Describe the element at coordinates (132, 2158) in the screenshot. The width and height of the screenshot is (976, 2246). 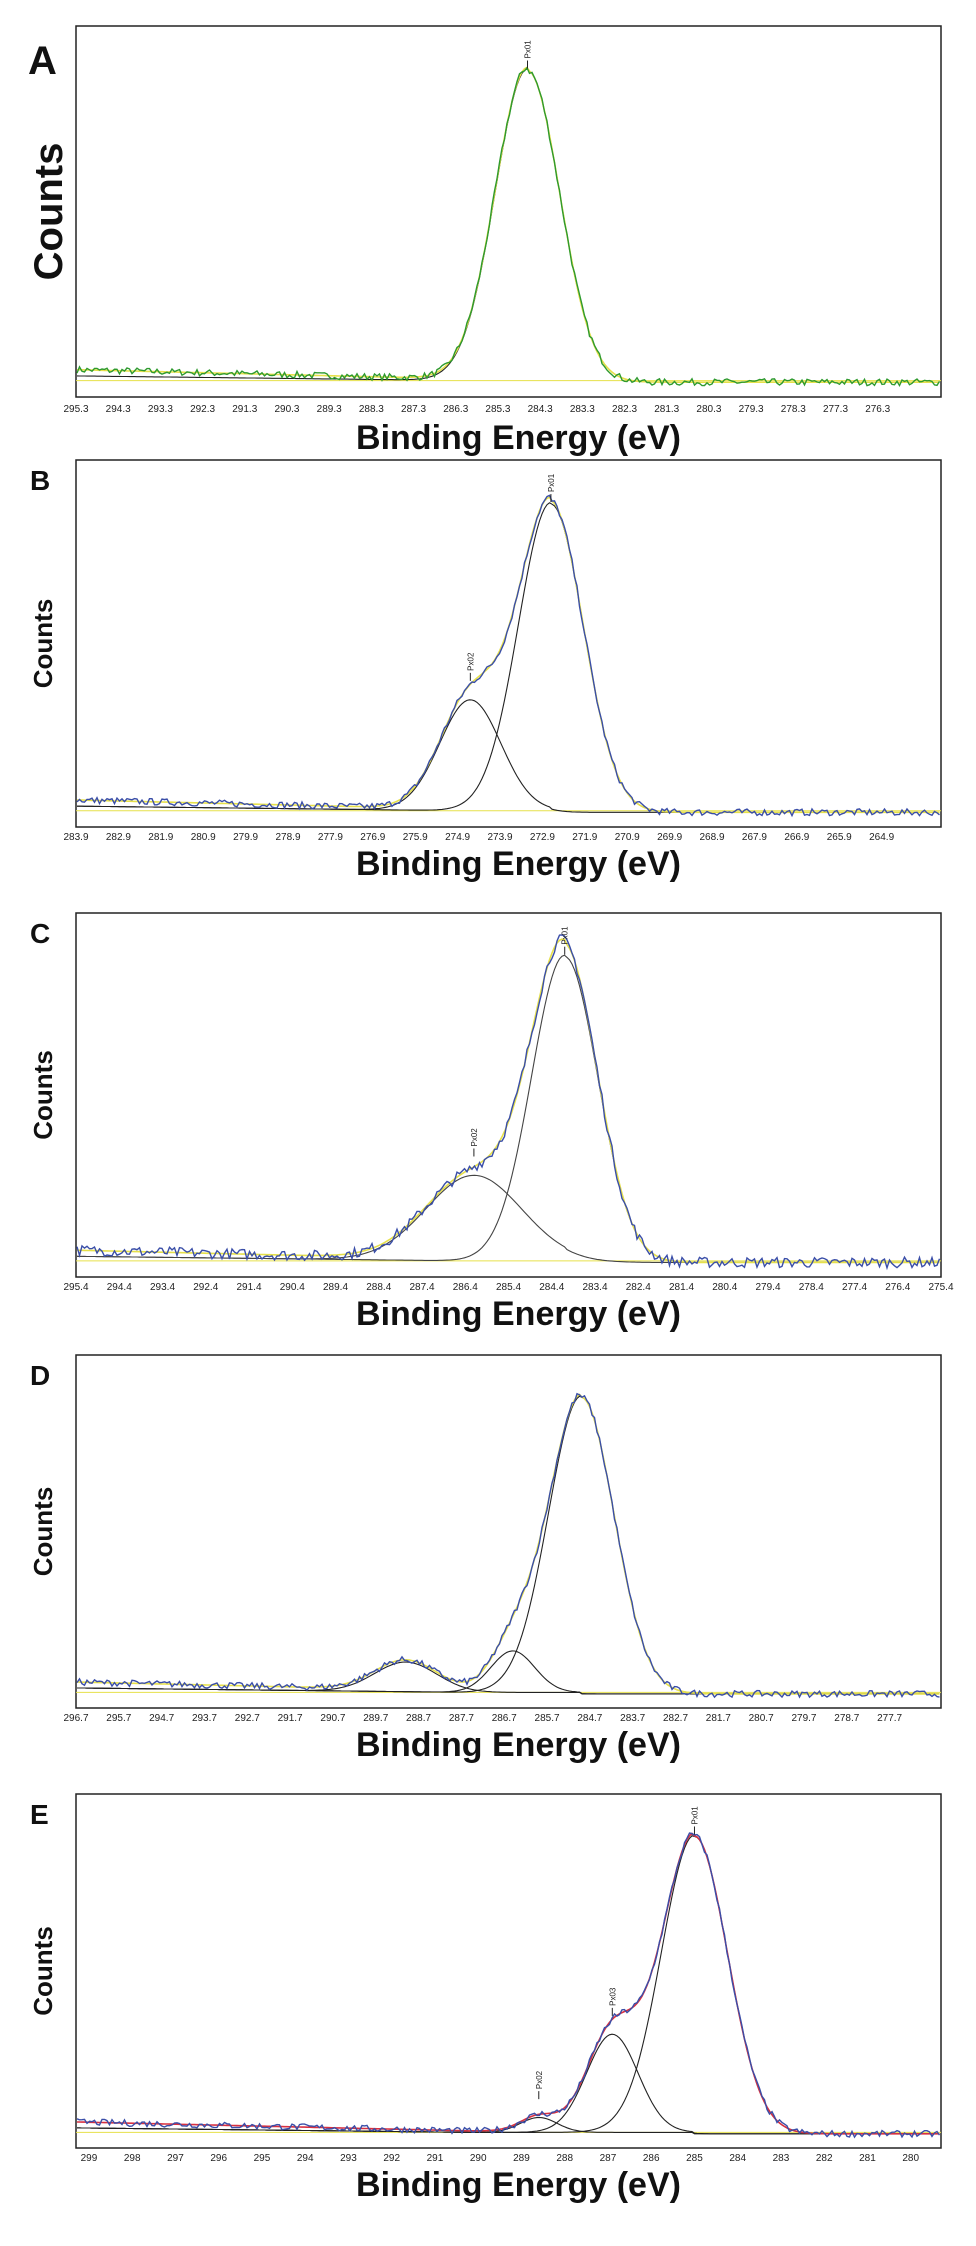
I see `x-tick-label: 298` at that location.